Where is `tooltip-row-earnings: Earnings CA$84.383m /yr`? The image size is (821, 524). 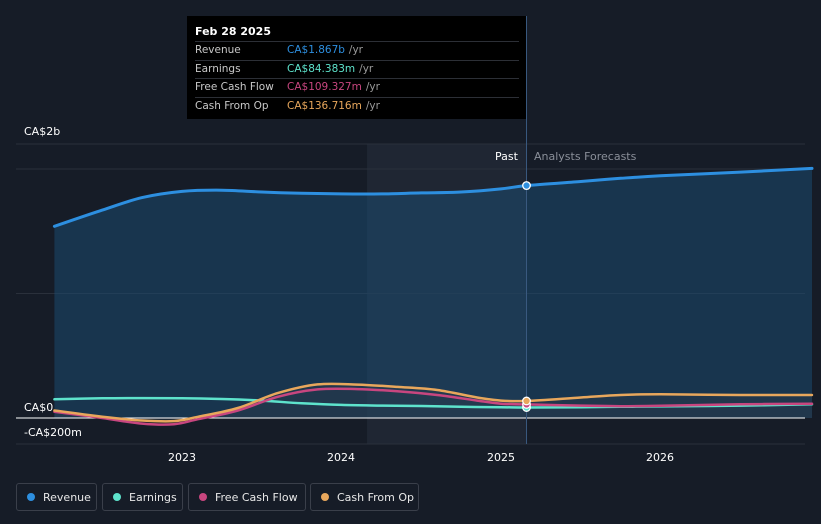
tooltip-row-earnings: Earnings CA$84.383m /yr is located at coordinates (357, 69).